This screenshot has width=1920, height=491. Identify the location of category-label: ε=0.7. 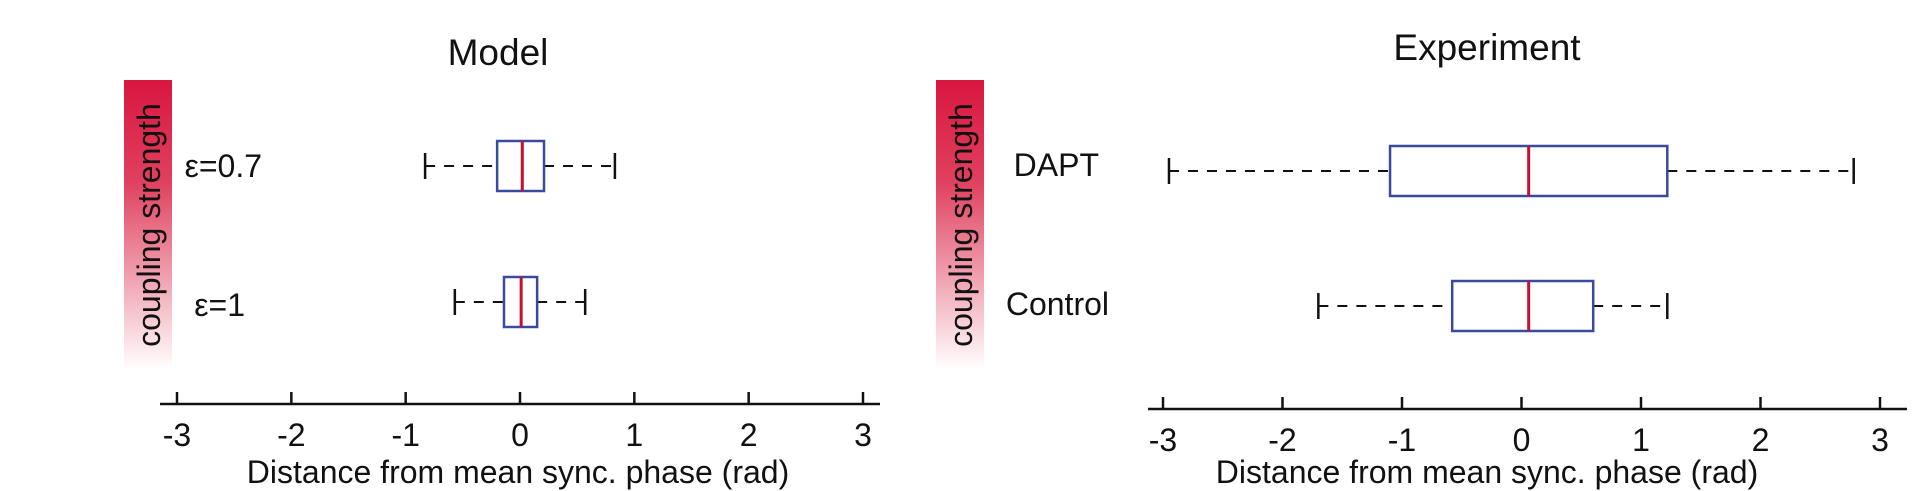
(223, 166).